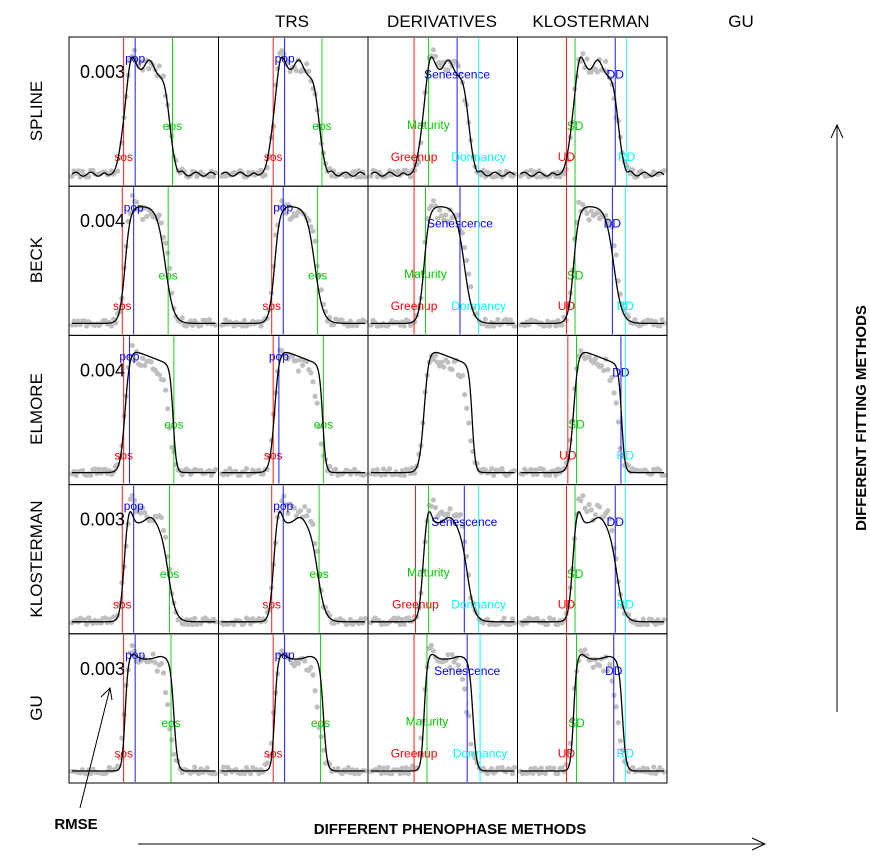  What do you see at coordinates (514, 21) in the screenshot?
I see `column-titles: TRS DERIVATIVES KLOSTERMAN GU` at bounding box center [514, 21].